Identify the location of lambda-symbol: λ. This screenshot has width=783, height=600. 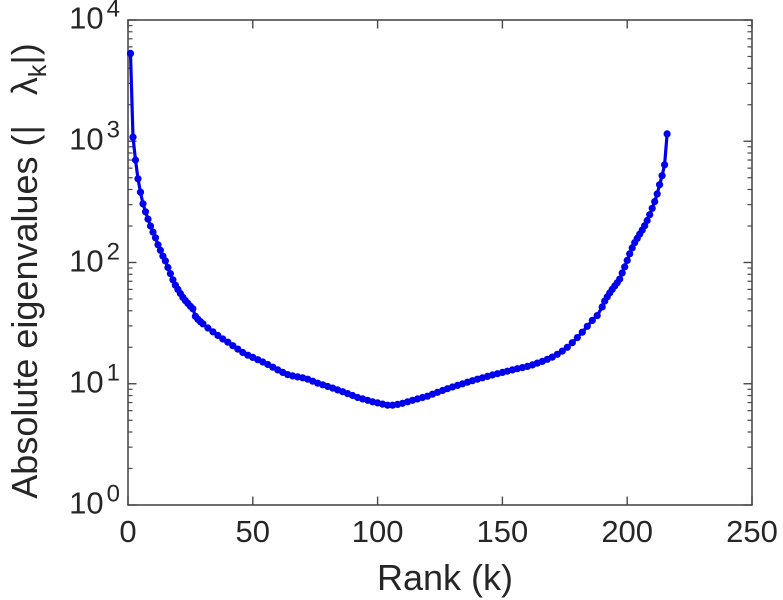
(24, 86).